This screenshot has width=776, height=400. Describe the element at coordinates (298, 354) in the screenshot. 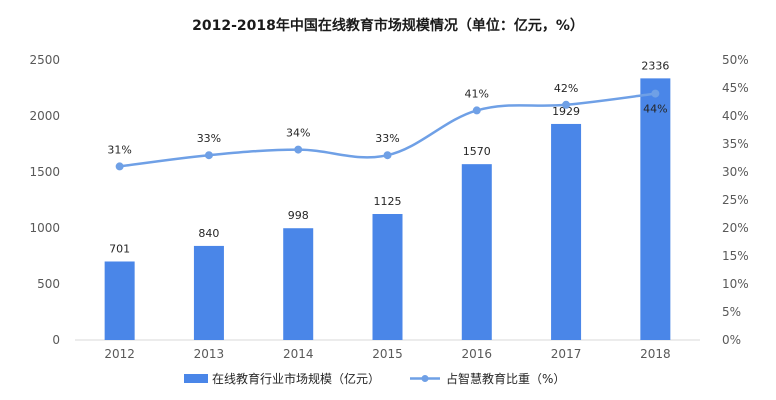

I see `x-axis-tick-label: 2014` at that location.